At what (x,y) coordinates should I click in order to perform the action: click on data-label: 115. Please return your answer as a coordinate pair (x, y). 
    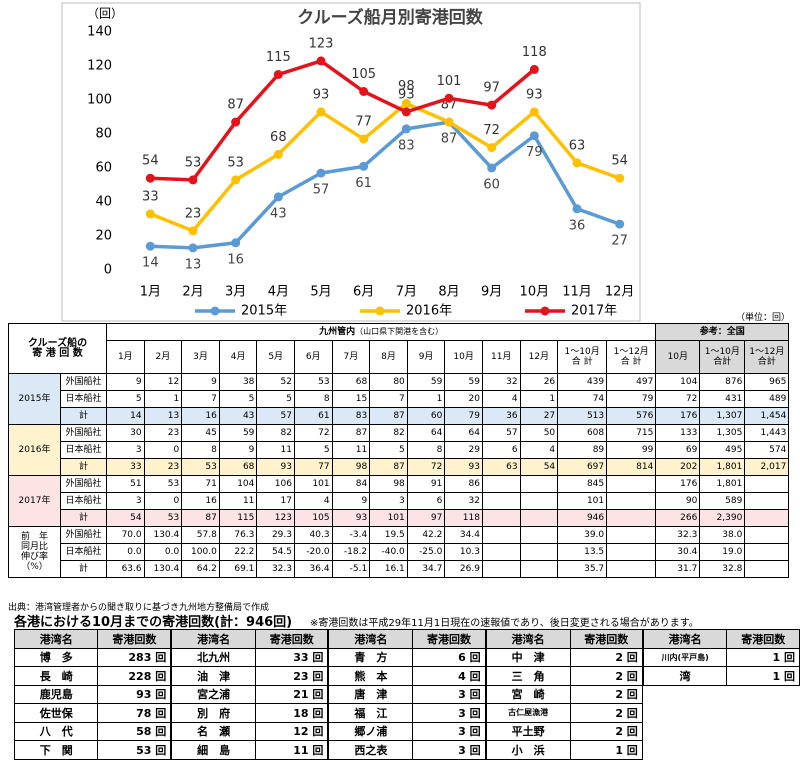
    Looking at the image, I should click on (278, 57).